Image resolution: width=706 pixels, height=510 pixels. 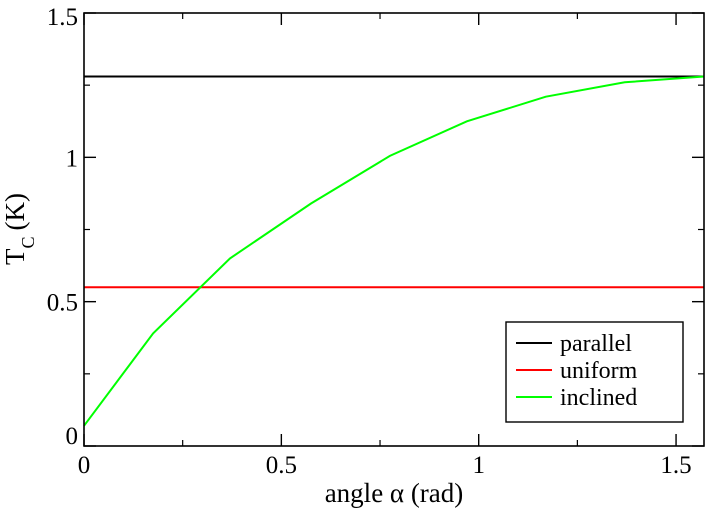 What do you see at coordinates (72, 158) in the screenshot?
I see `y-tick-label: 1` at bounding box center [72, 158].